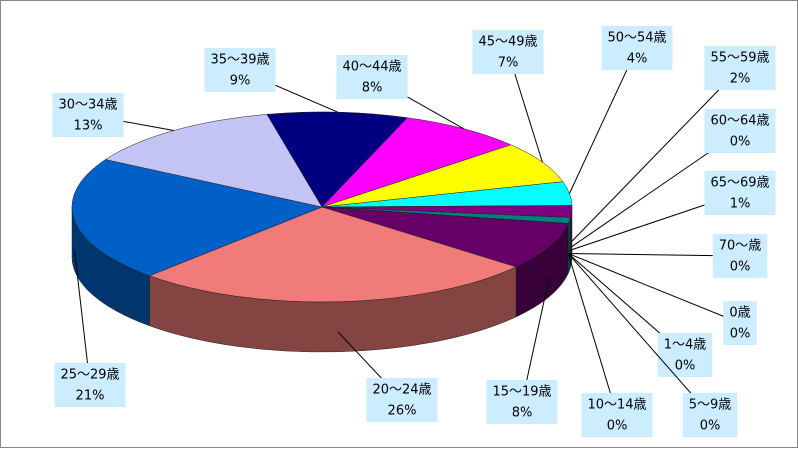 The height and width of the screenshot is (452, 798). I want to click on label-category: 15～19歳, so click(521, 392).